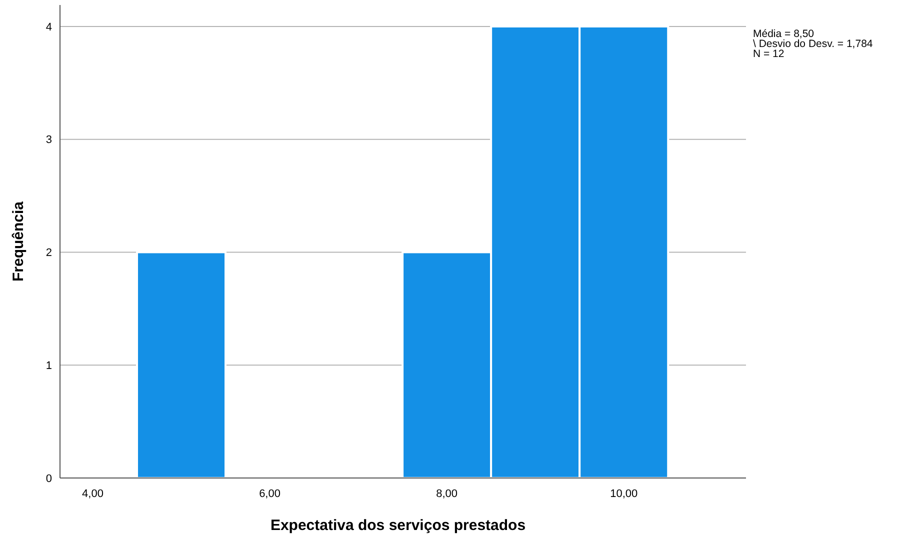  I want to click on text: N = 12, so click(768, 54).